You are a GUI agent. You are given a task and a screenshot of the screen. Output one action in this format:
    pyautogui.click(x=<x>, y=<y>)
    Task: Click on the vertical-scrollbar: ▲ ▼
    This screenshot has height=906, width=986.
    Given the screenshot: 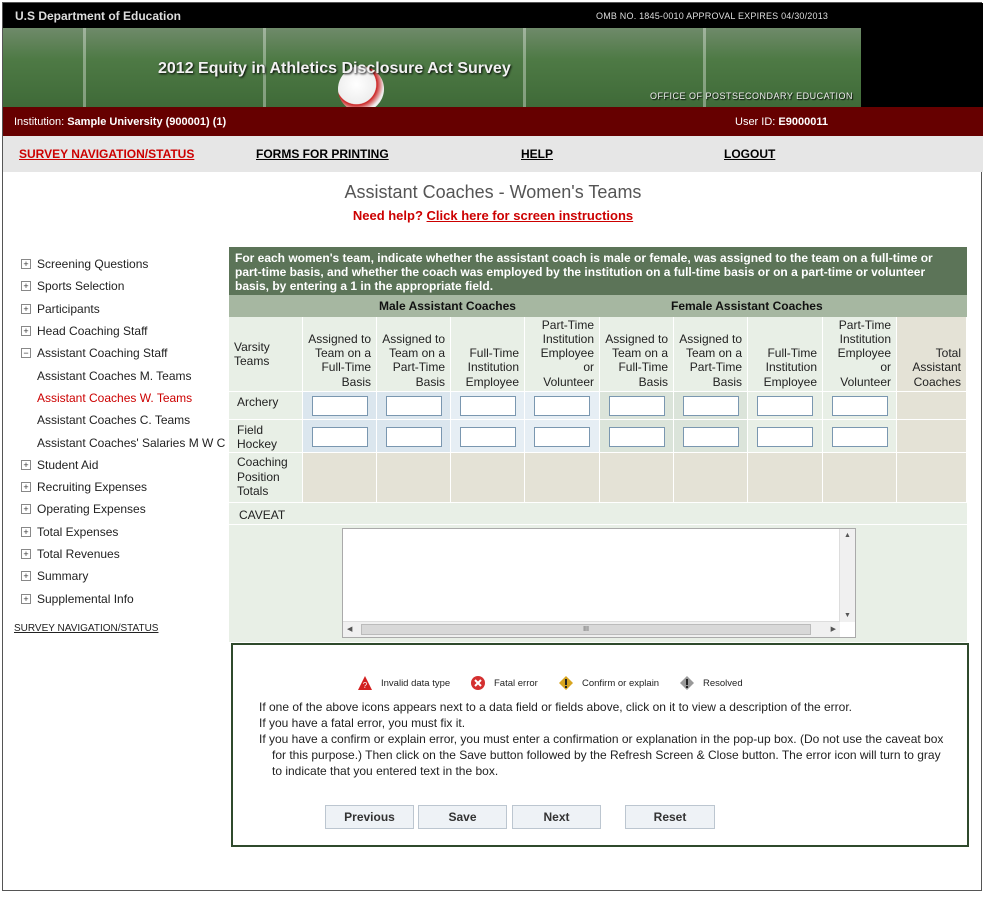 What is the action you would take?
    pyautogui.click(x=847, y=575)
    